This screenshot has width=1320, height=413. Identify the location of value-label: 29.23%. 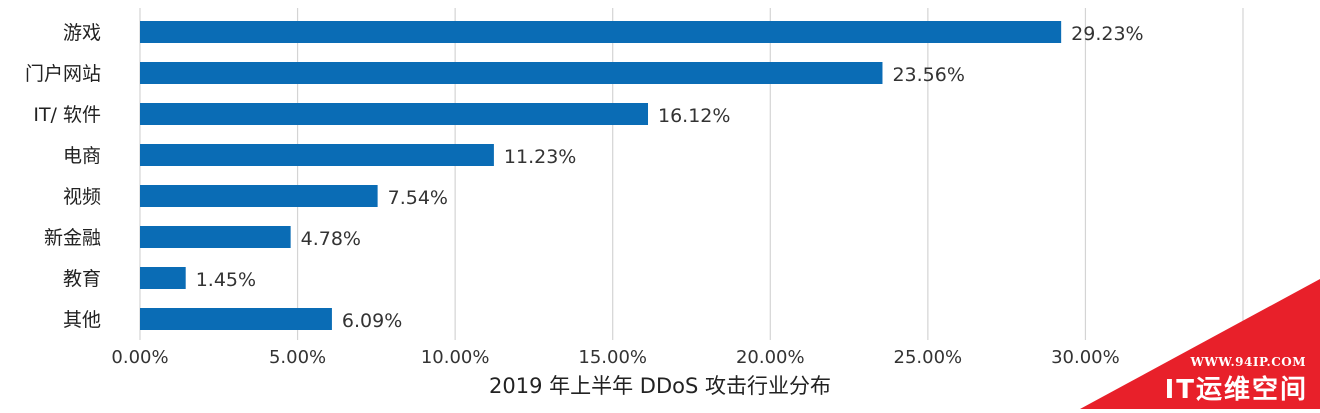
(1107, 34).